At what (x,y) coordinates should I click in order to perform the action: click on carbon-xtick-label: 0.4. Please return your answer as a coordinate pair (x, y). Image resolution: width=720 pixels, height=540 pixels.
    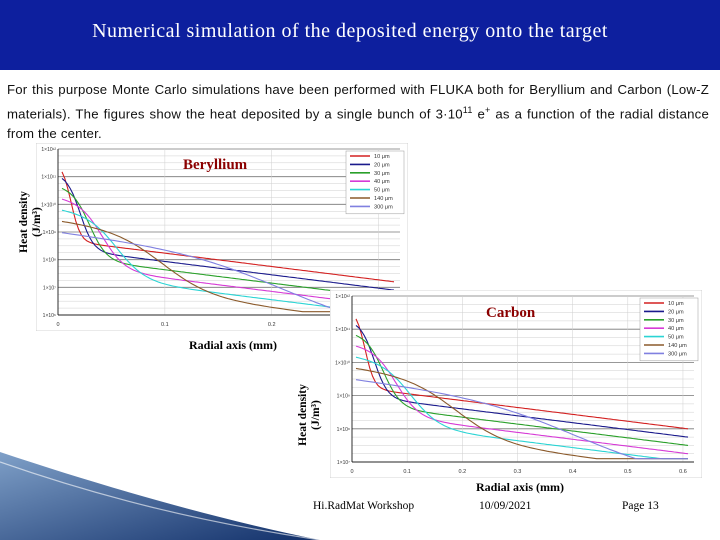
    Looking at the image, I should click on (573, 472).